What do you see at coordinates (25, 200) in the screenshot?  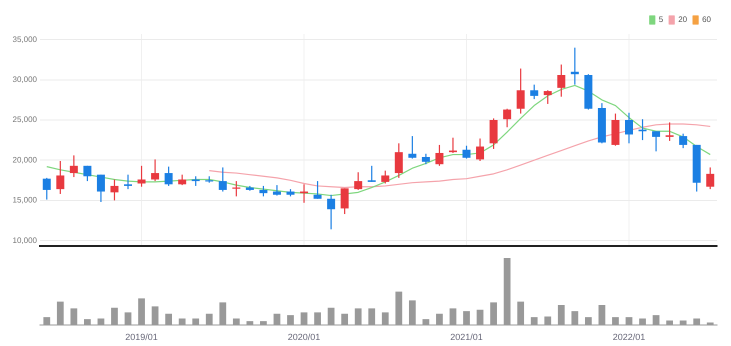 I see `y-tick-label: 15,000` at bounding box center [25, 200].